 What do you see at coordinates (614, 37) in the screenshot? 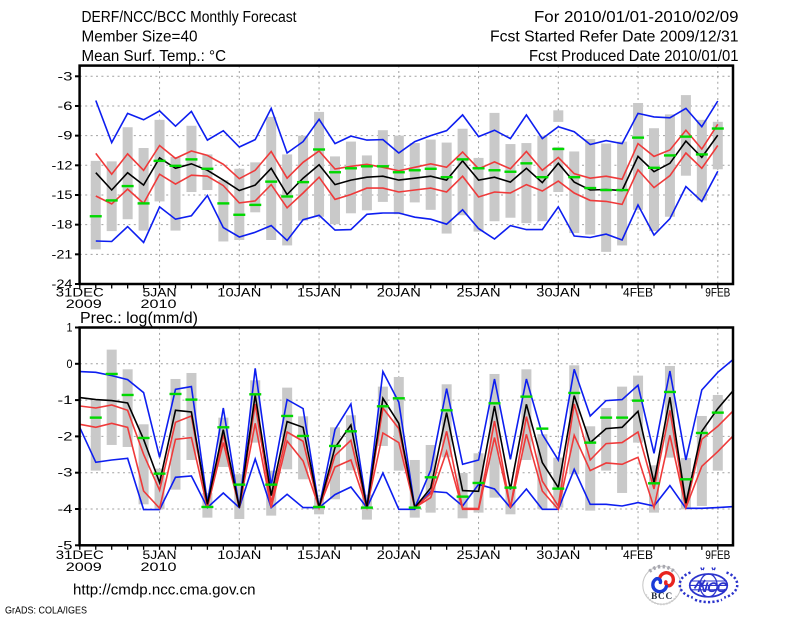
I see `svg-text:Fcst Started Refer Date 2009/1: Fcst Started Refer Date 2009/12/31` at bounding box center [614, 37].